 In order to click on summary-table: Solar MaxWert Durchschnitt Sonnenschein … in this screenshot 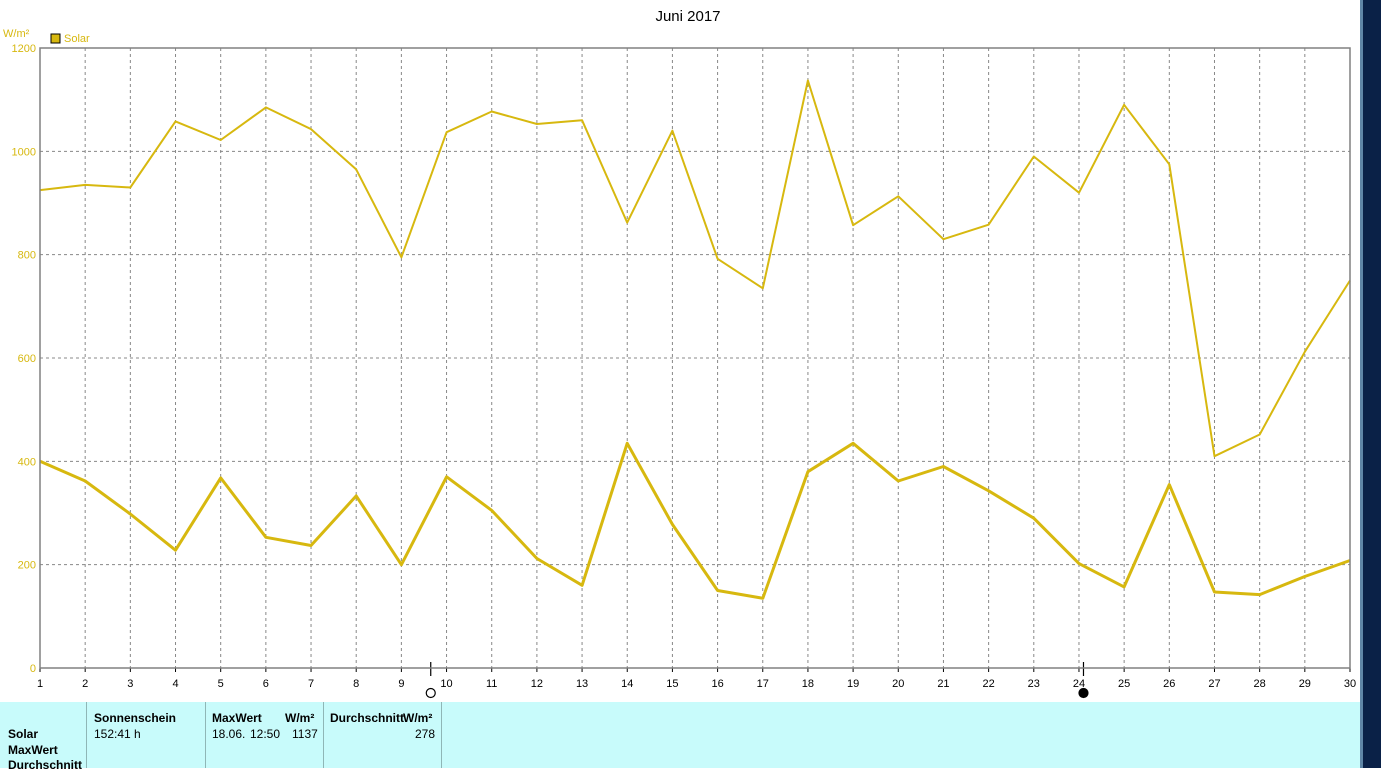, I will do `click(680, 737)`.